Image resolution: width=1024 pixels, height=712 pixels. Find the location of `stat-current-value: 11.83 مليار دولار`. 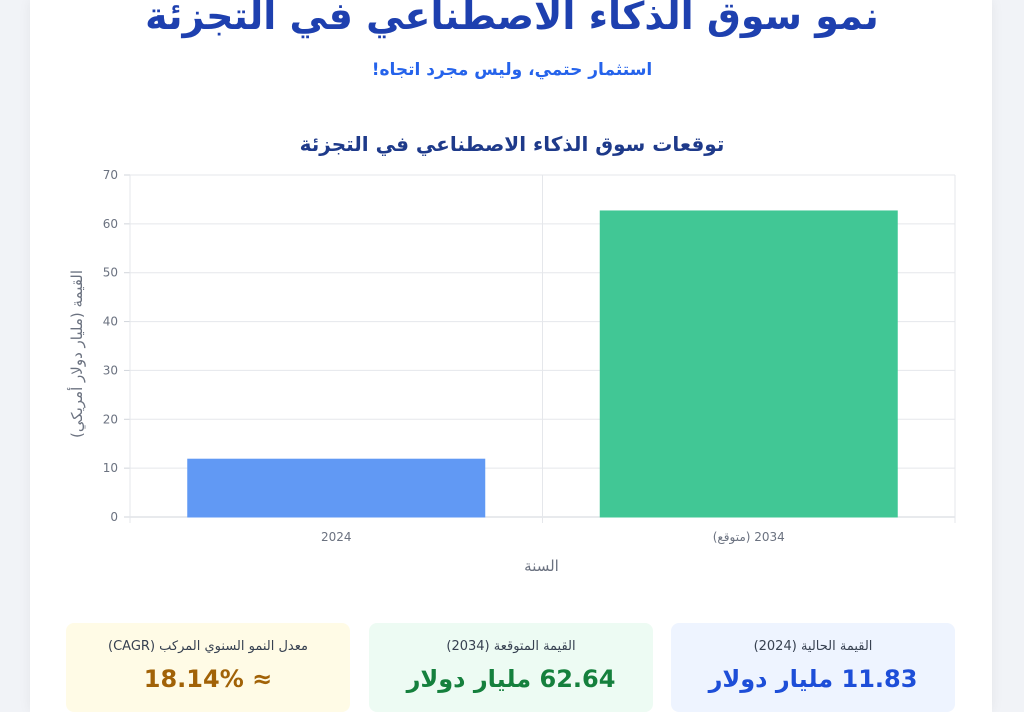

stat-current-value: 11.83 مليار دولار is located at coordinates (813, 679).